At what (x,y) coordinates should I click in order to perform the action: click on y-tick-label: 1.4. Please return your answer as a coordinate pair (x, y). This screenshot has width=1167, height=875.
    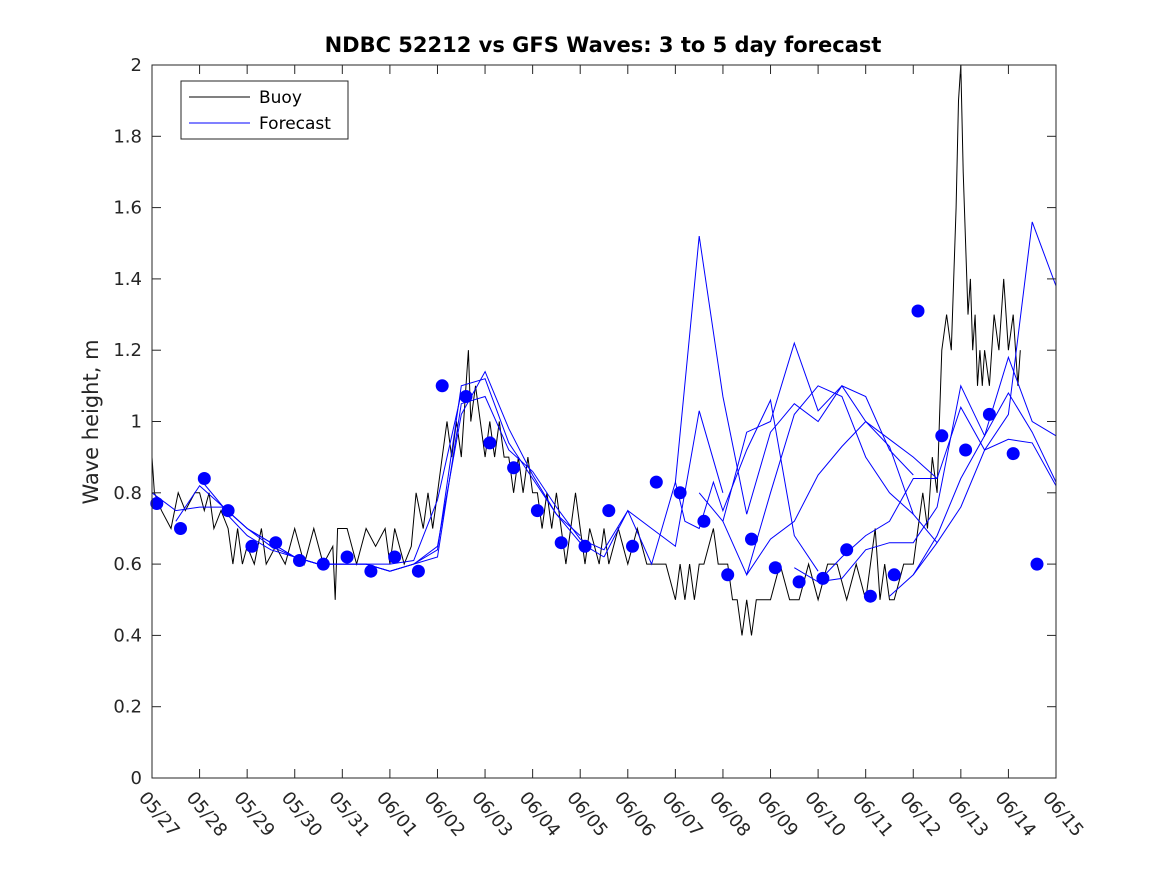
    Looking at the image, I should click on (127, 279).